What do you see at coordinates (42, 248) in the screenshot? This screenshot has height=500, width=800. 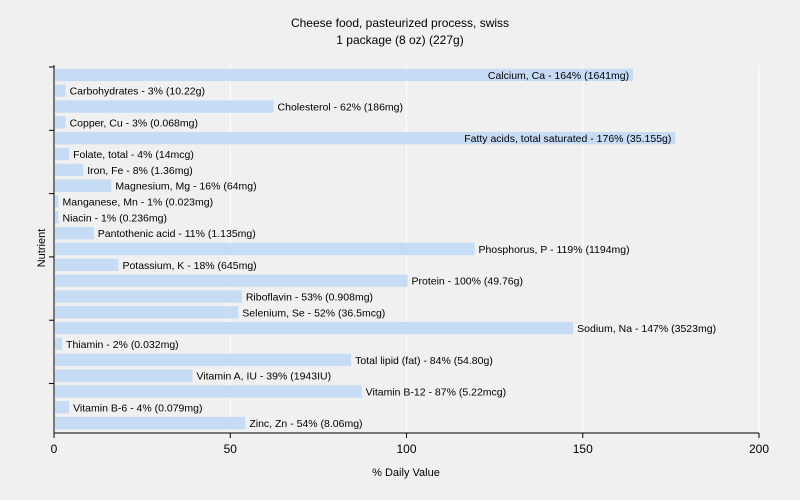 I see `y-axis-title: Nutrient` at bounding box center [42, 248].